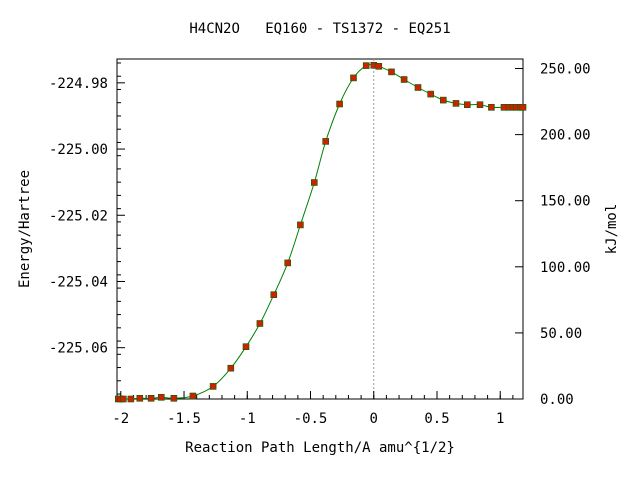  What do you see at coordinates (78, 216) in the screenshot?
I see `y-left-tick-label: -225.02` at bounding box center [78, 216].